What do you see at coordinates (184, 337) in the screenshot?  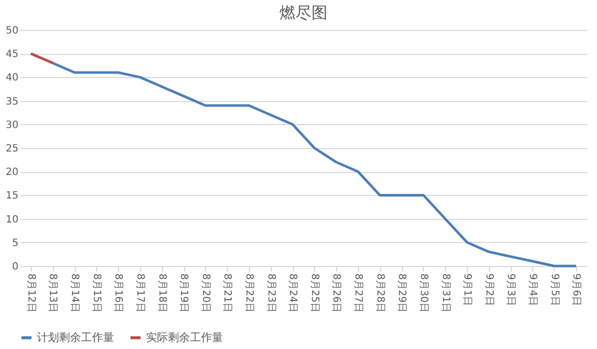 I see `legend-label: 实际剩余工作量` at bounding box center [184, 337].